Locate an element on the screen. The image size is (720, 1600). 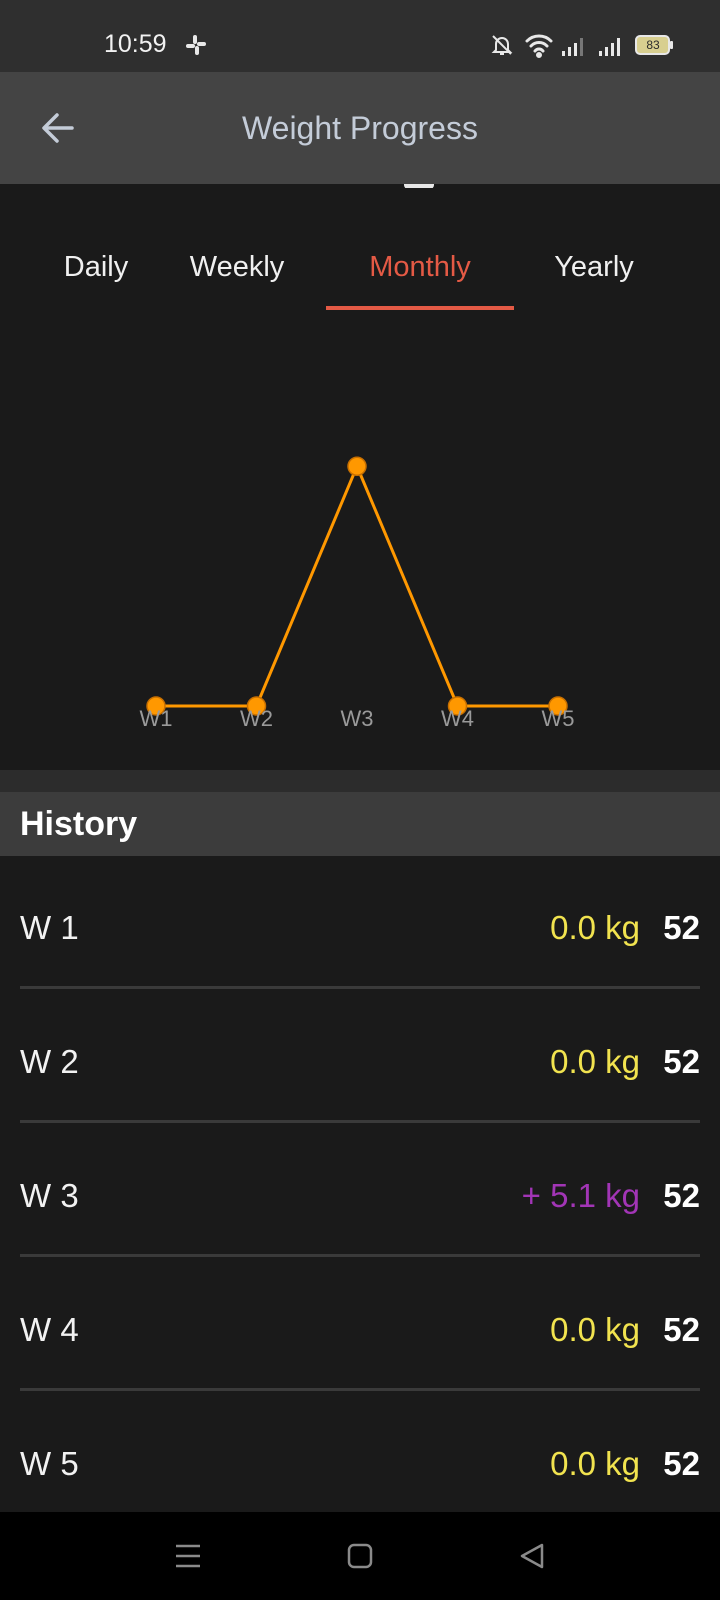
row-label: W 1 is located at coordinates (49, 927).